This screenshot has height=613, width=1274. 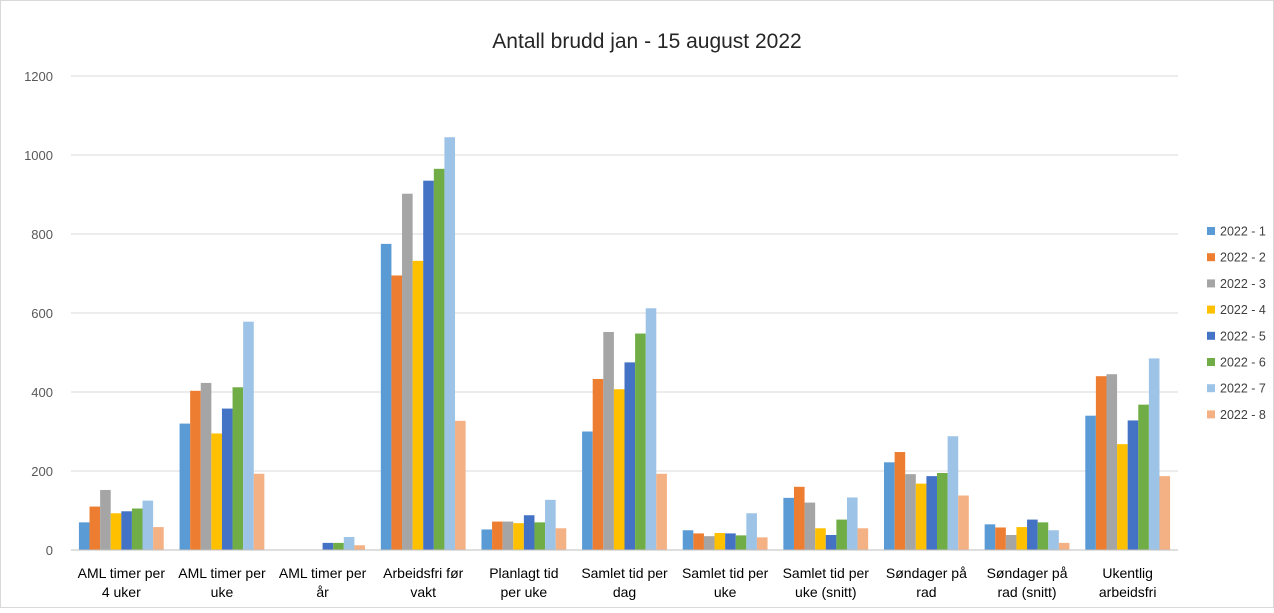 What do you see at coordinates (42, 471) in the screenshot?
I see `y-tick-label: 200` at bounding box center [42, 471].